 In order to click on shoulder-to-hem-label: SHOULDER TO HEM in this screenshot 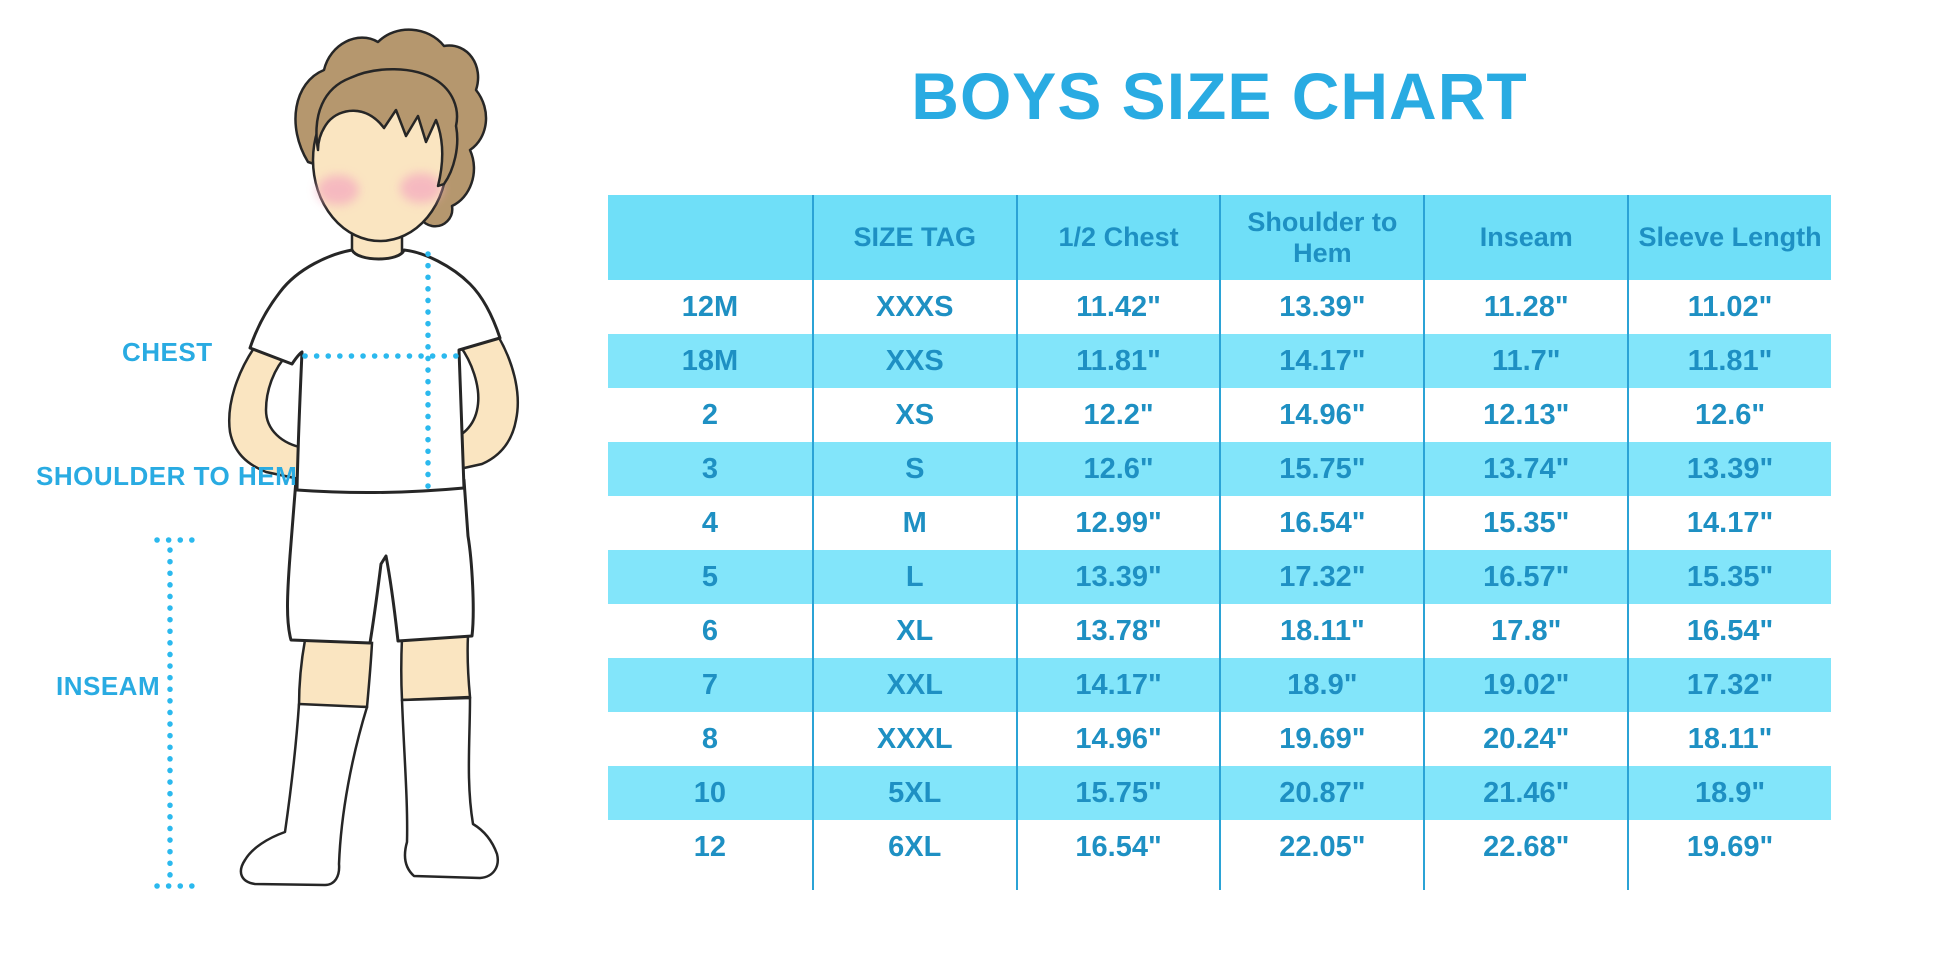, I will do `click(167, 476)`.